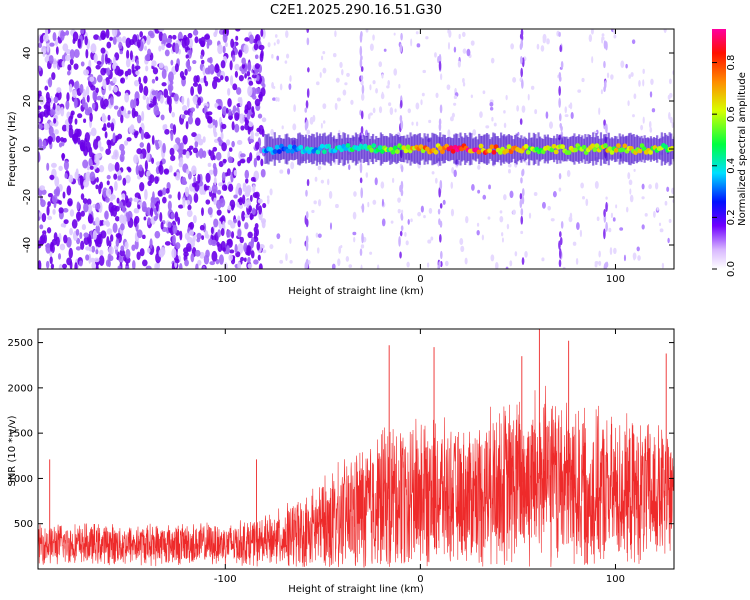 Image resolution: width=750 pixels, height=600 pixels. I want to click on ridge-halo, so click(568, 149).